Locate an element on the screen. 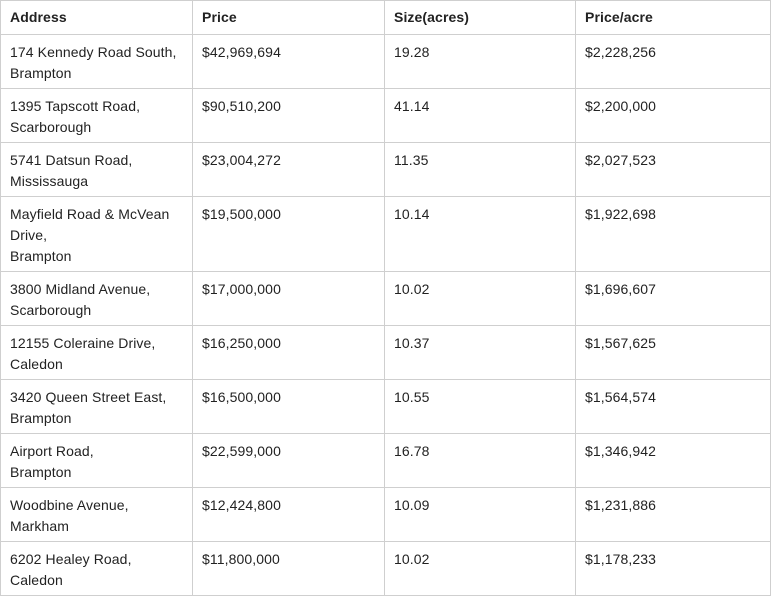 The image size is (771, 596). price-cell: $11,800,000 is located at coordinates (288, 568).